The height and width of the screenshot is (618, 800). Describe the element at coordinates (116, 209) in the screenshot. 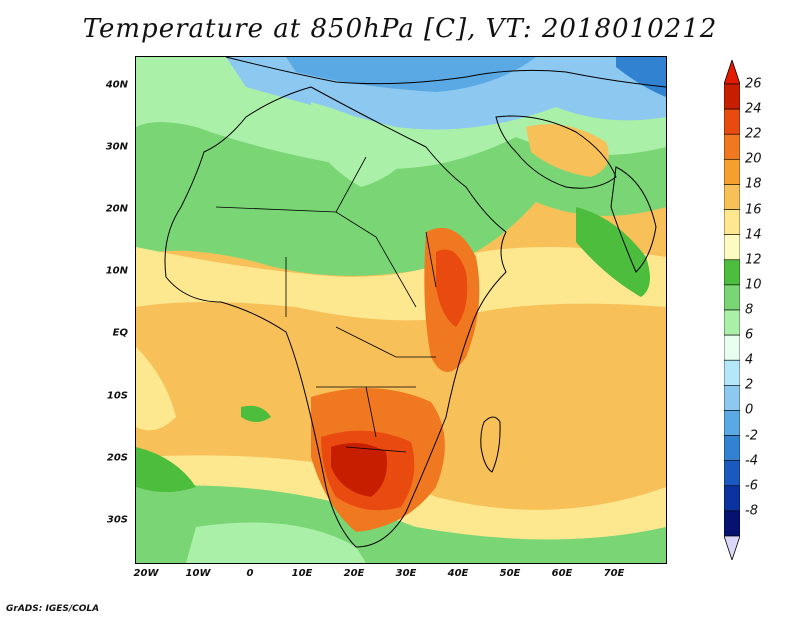

I see `lat-label-20n: 20N` at that location.